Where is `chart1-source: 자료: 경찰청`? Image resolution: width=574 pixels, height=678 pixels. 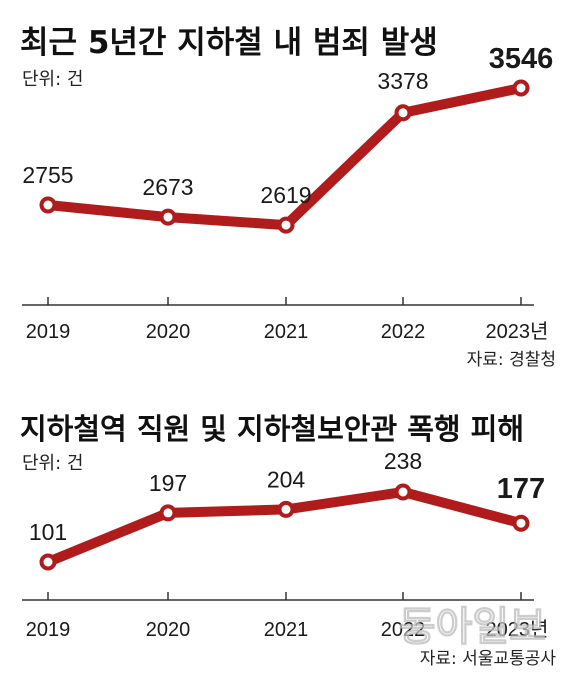 chart1-source: 자료: 경찰청 is located at coordinates (511, 360).